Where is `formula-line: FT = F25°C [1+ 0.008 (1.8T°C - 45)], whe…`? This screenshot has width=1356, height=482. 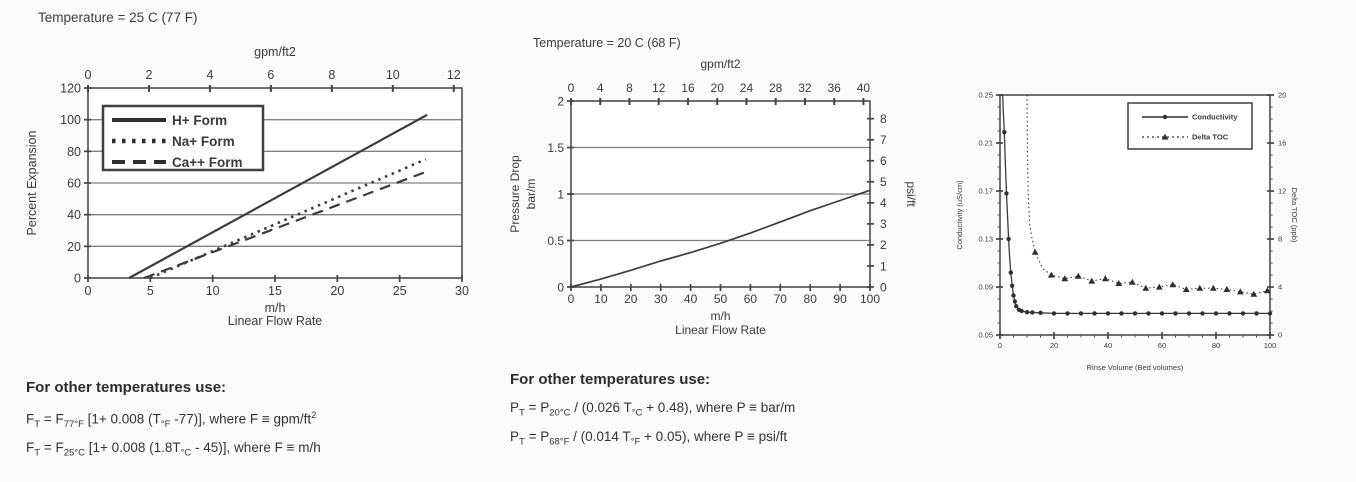
formula-line: FT = F25°C [1+ 0.008 (1.8T°C - 45)], whe… is located at coordinates (173, 449).